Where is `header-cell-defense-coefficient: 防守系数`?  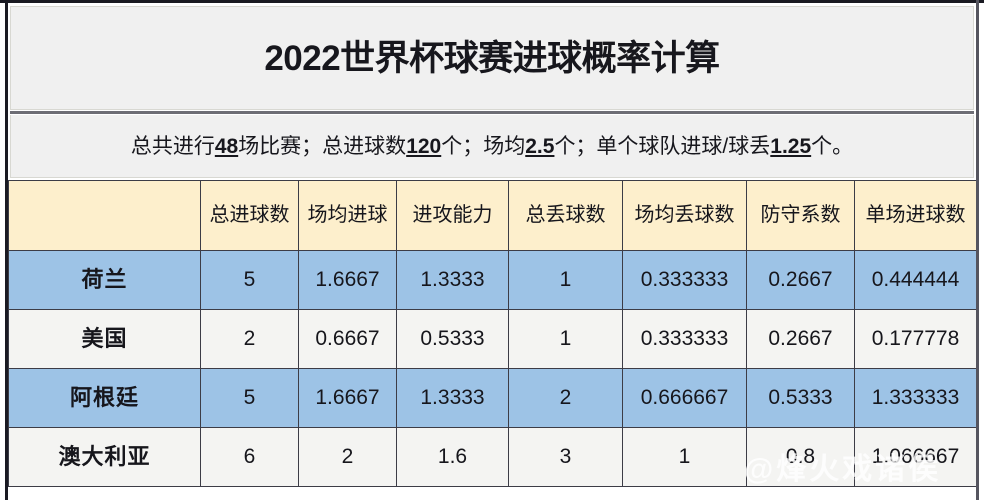
header-cell-defense-coefficient: 防守系数 is located at coordinates (800, 215).